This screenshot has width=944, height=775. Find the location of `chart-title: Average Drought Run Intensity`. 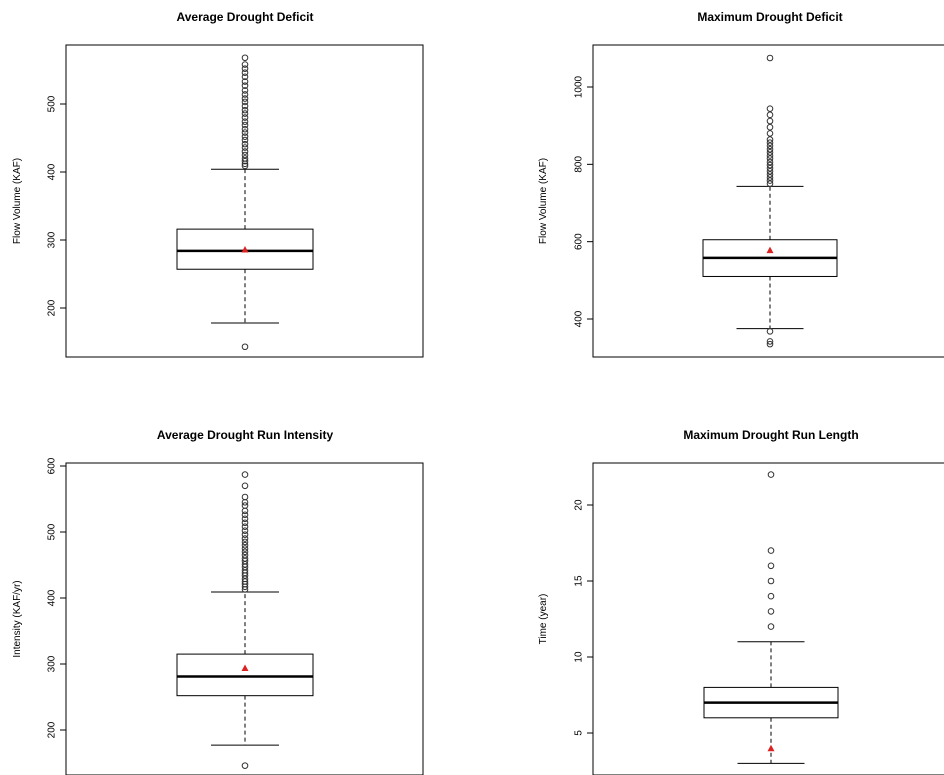

chart-title: Average Drought Run Intensity is located at coordinates (245, 435).